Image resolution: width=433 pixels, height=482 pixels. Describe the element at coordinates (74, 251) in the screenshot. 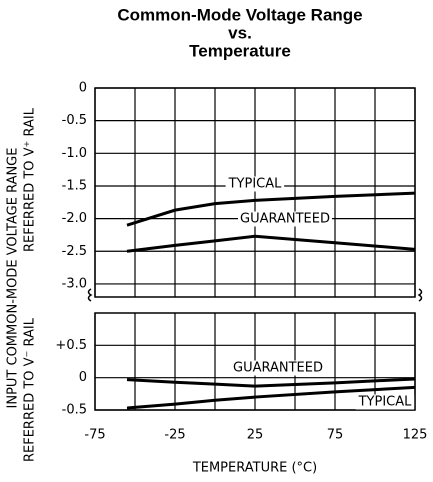

I see `y-tick-label: -2.5` at that location.